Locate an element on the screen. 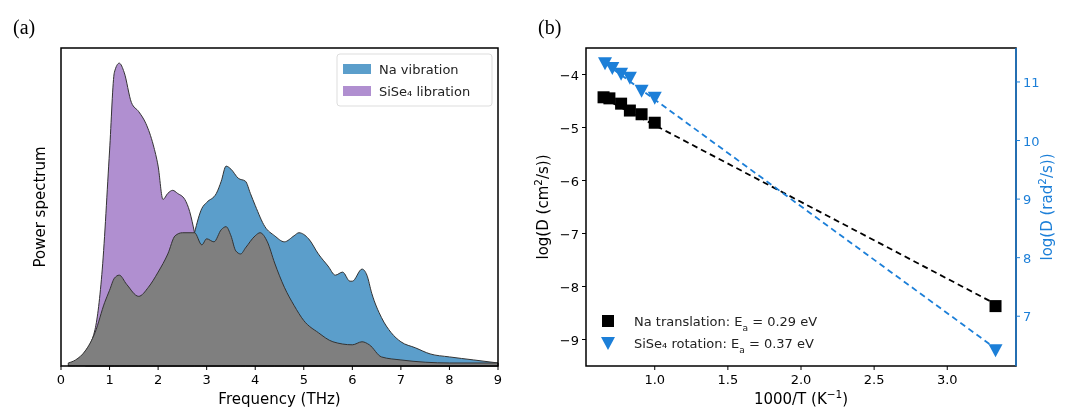  x-tick-label: 2 is located at coordinates (158, 379).